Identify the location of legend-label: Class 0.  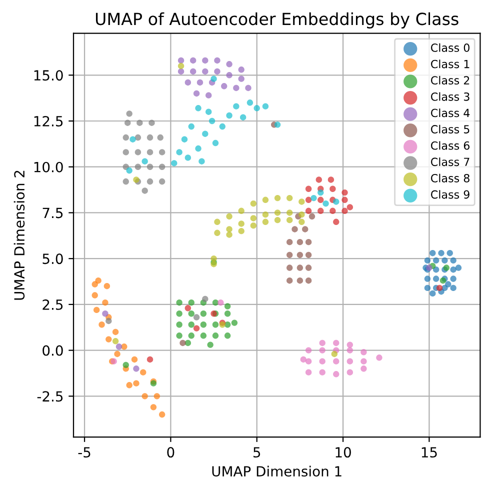
(450, 47).